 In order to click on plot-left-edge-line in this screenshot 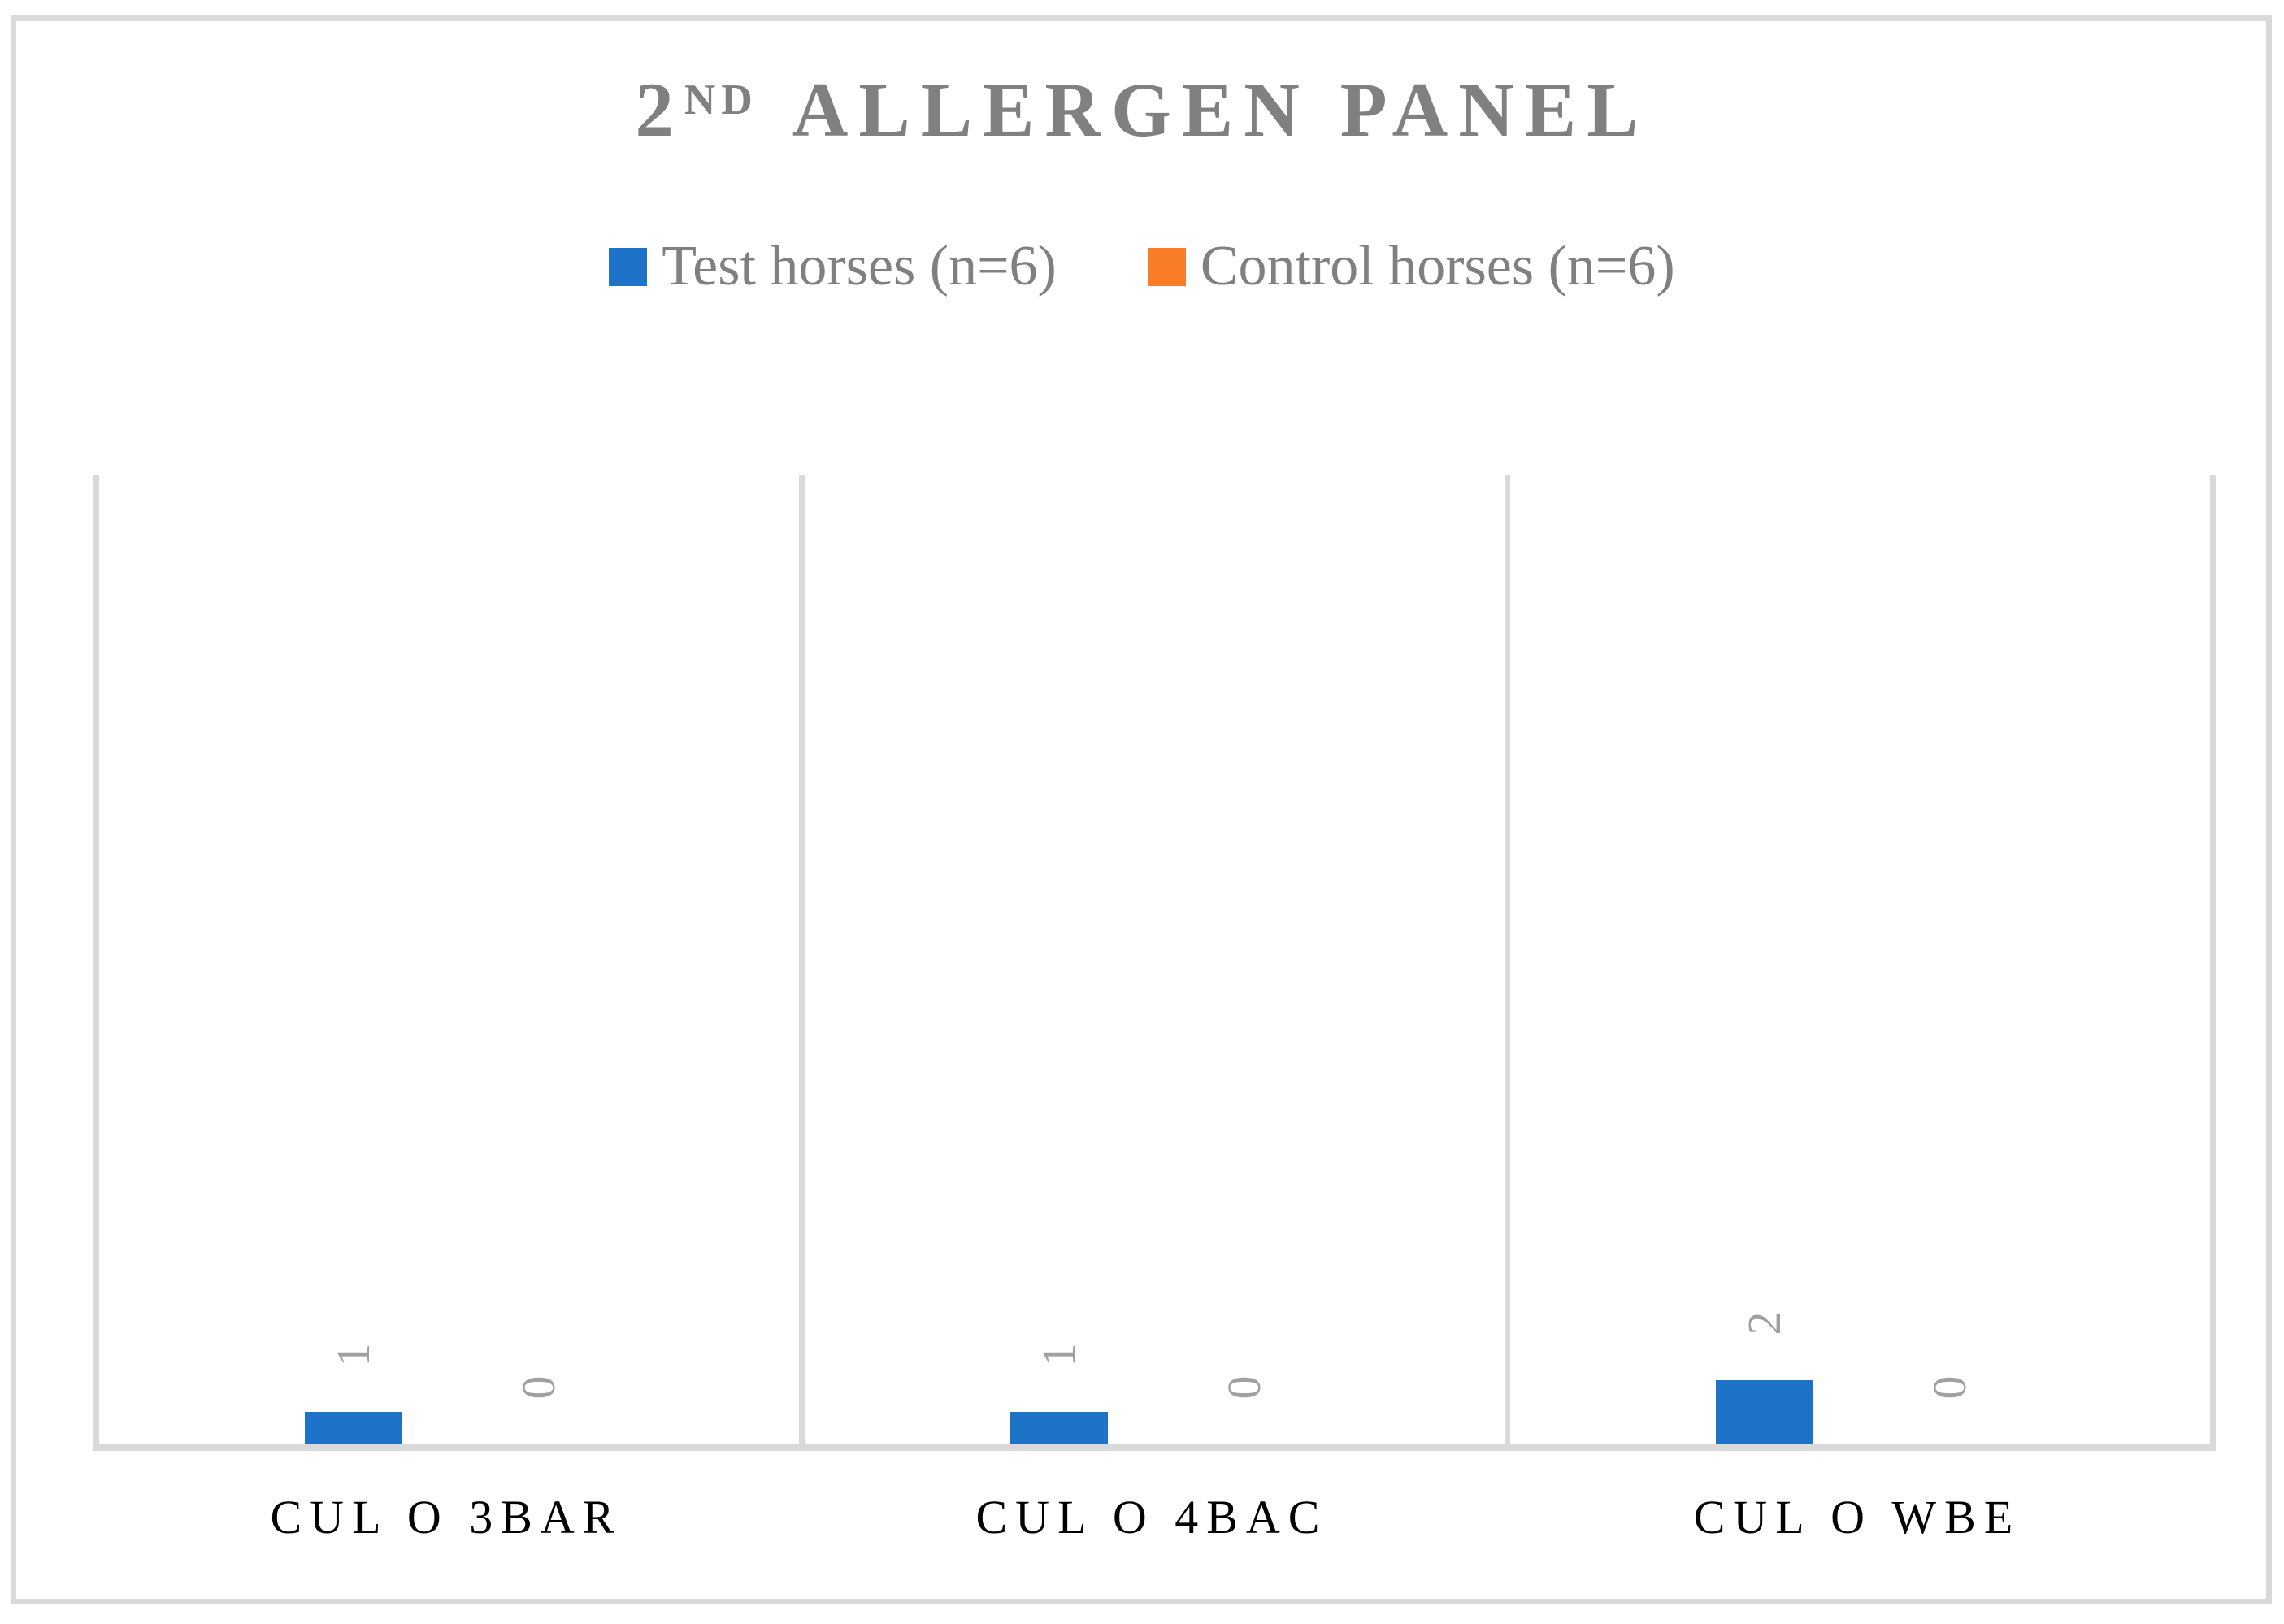, I will do `click(96, 959)`.